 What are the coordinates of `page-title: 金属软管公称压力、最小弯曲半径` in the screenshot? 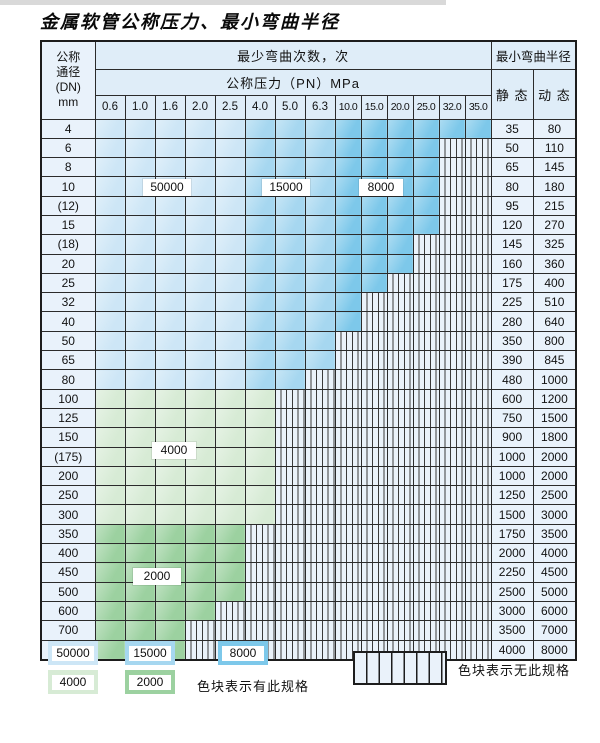 It's located at (190, 22).